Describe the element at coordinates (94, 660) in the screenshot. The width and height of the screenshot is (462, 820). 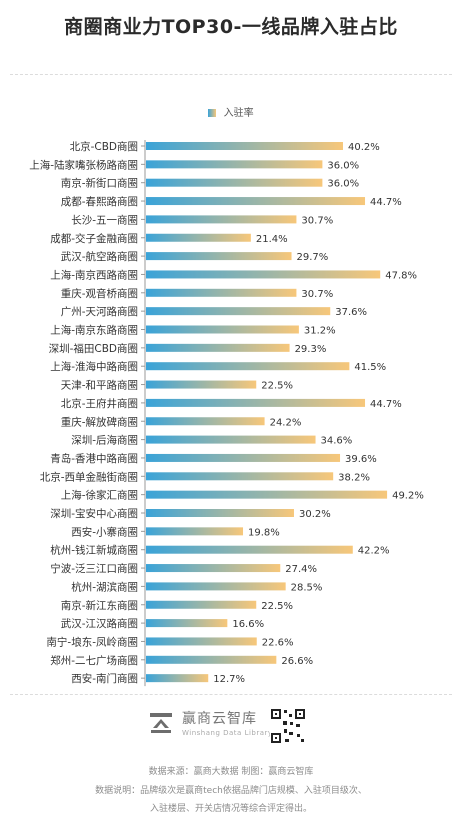
I see `category-label: 郑州-二七广场商圈` at that location.